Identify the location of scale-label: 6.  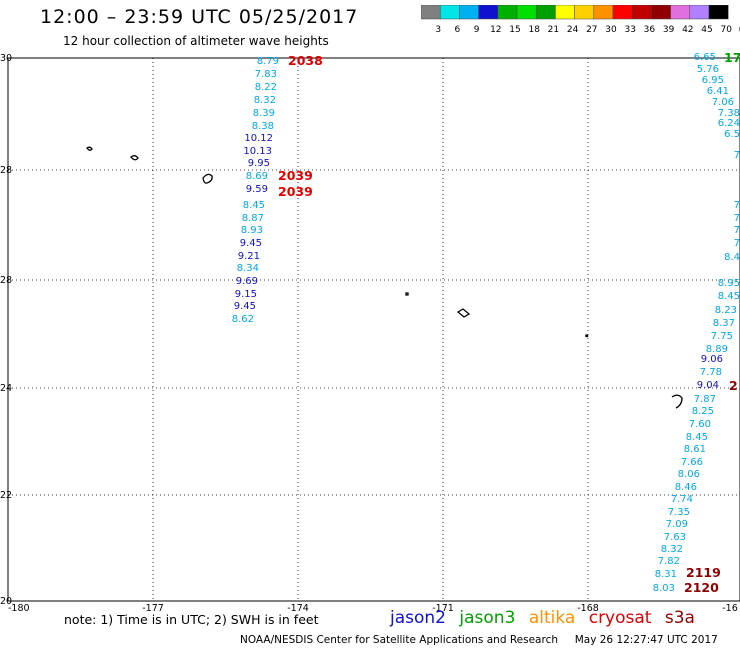
(458, 30).